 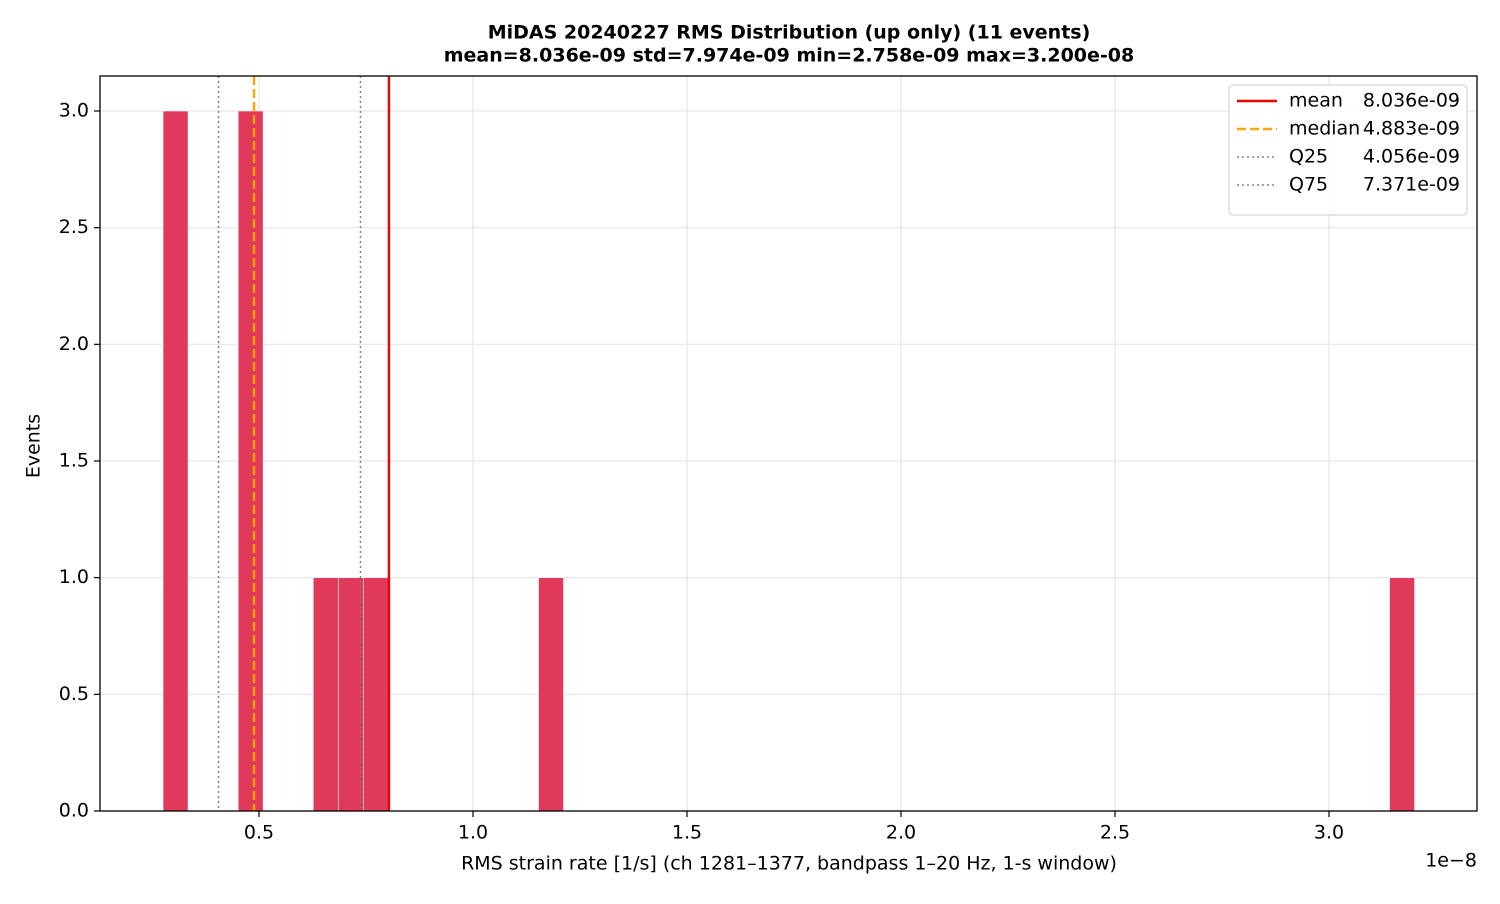 What do you see at coordinates (687, 833) in the screenshot?
I see `x-tick-label: 1.5` at bounding box center [687, 833].